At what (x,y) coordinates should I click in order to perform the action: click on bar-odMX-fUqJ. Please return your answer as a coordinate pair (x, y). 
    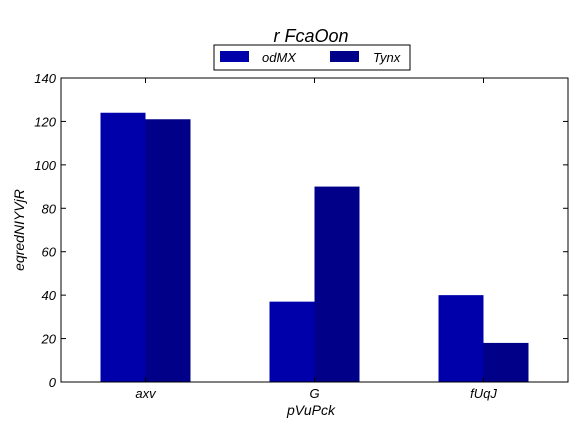
    Looking at the image, I should click on (461, 338).